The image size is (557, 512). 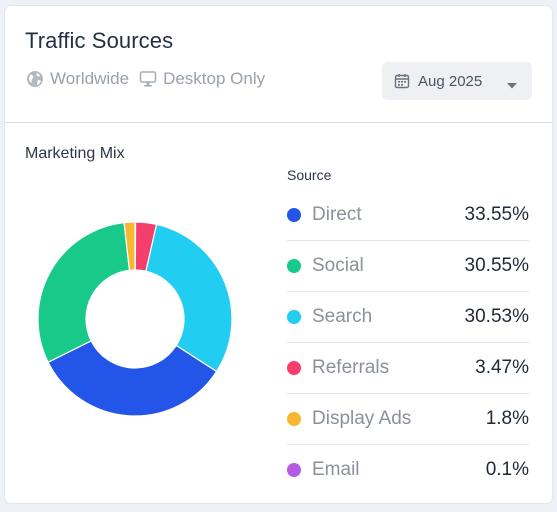 What do you see at coordinates (408, 266) in the screenshot?
I see `legend-row: Social 30.55%` at bounding box center [408, 266].